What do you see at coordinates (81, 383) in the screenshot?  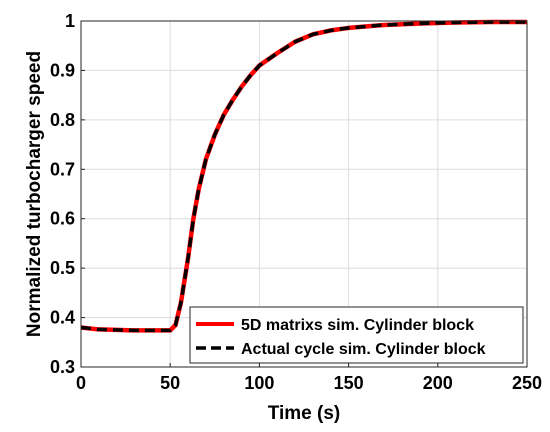 I see `x-tick-label: 0` at bounding box center [81, 383].